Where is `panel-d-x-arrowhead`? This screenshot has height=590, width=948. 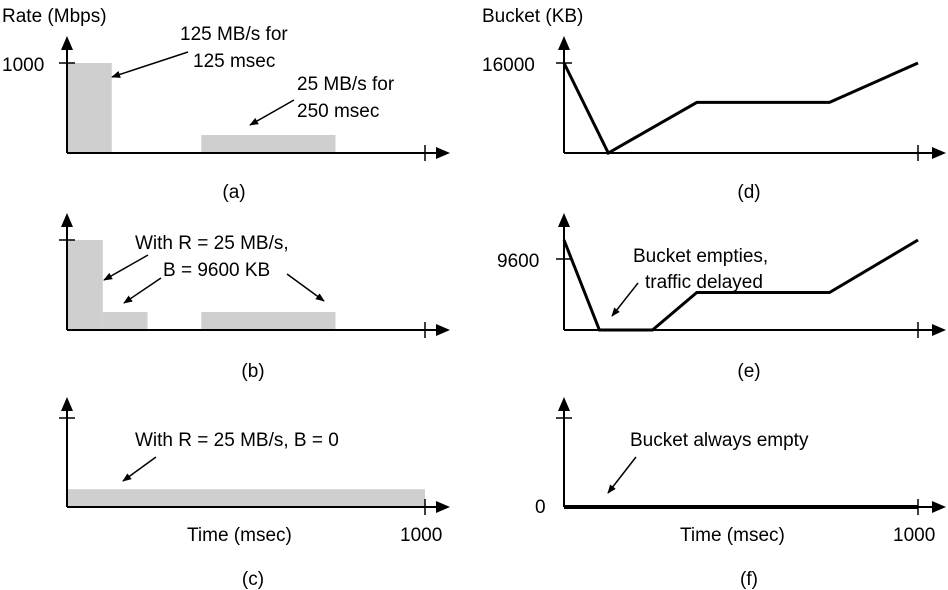
panel-d-x-arrowhead is located at coordinates (939, 153).